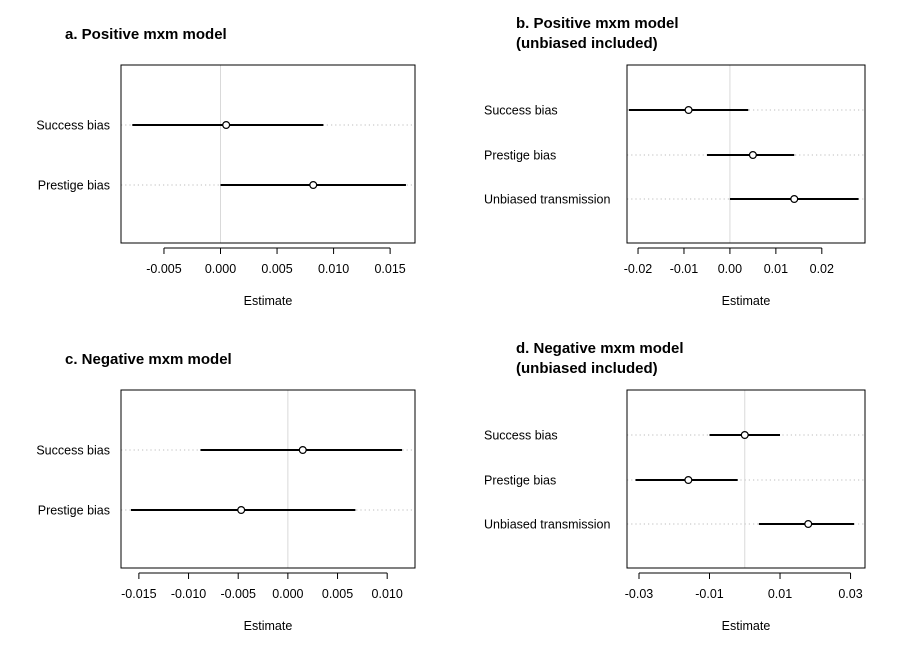 The image size is (900, 650). What do you see at coordinates (730, 269) in the screenshot?
I see `x-tick-label: 0.00` at bounding box center [730, 269].